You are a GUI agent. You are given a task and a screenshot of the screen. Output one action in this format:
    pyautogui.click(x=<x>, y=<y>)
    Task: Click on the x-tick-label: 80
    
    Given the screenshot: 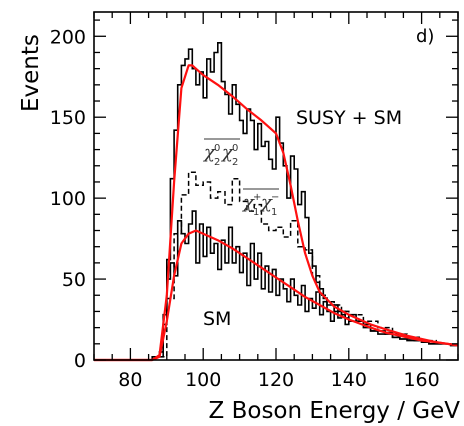 What is the action you would take?
    pyautogui.click(x=130, y=380)
    